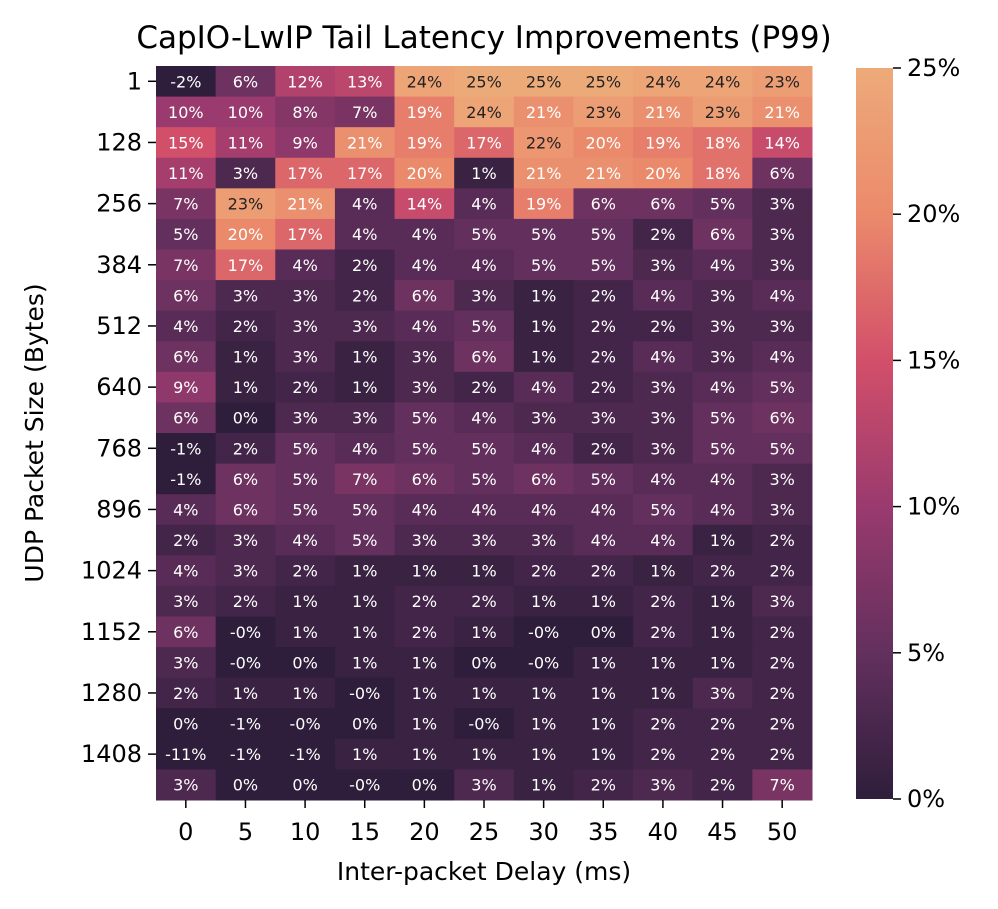 This screenshot has width=998, height=909. I want to click on x-tick-label: 40, so click(663, 832).